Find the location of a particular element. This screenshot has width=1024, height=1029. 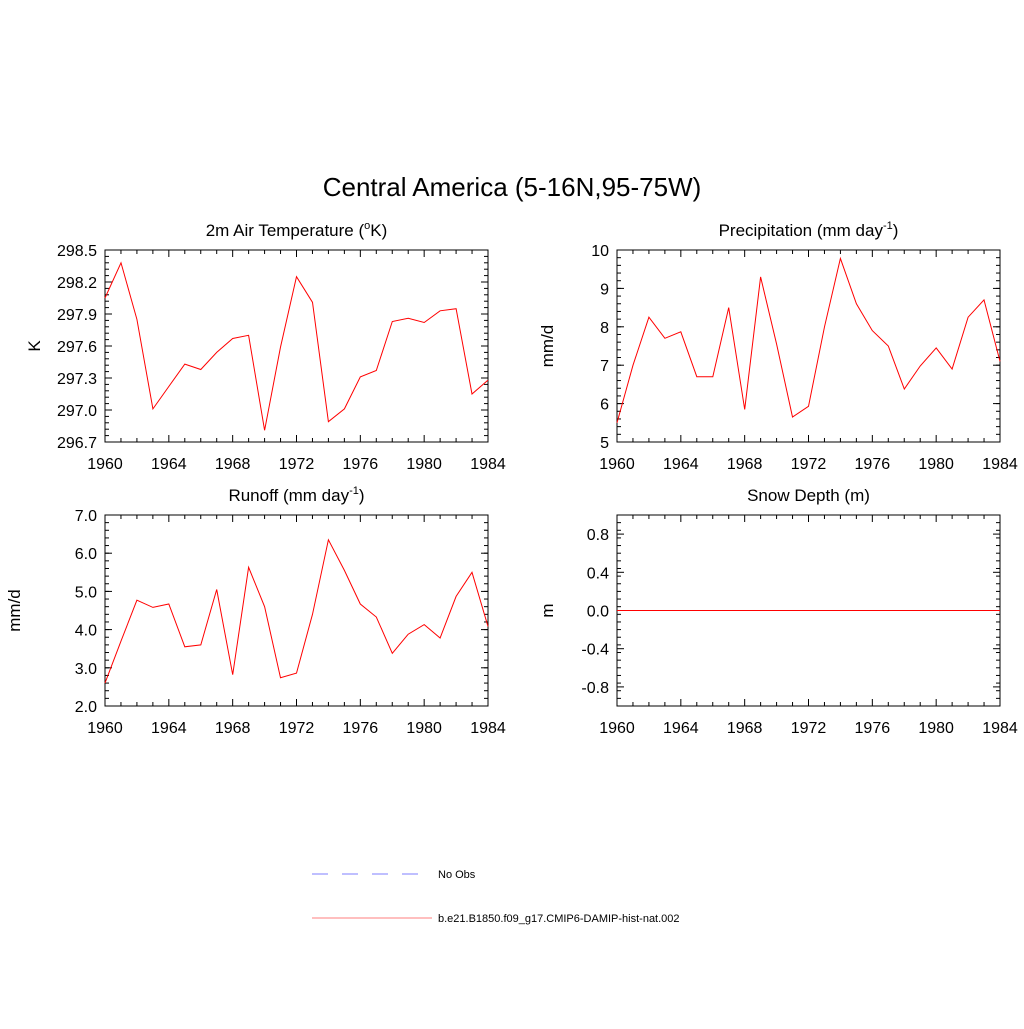

runoff-series-line is located at coordinates (296, 611).